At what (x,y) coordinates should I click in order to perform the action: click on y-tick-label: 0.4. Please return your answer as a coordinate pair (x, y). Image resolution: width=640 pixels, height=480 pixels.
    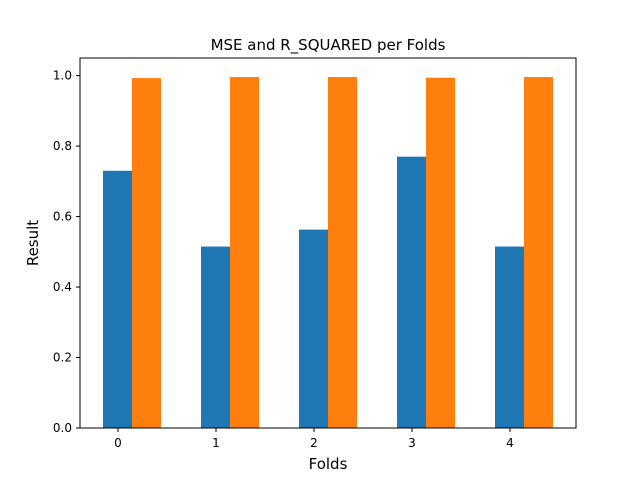
    Looking at the image, I should click on (62, 287).